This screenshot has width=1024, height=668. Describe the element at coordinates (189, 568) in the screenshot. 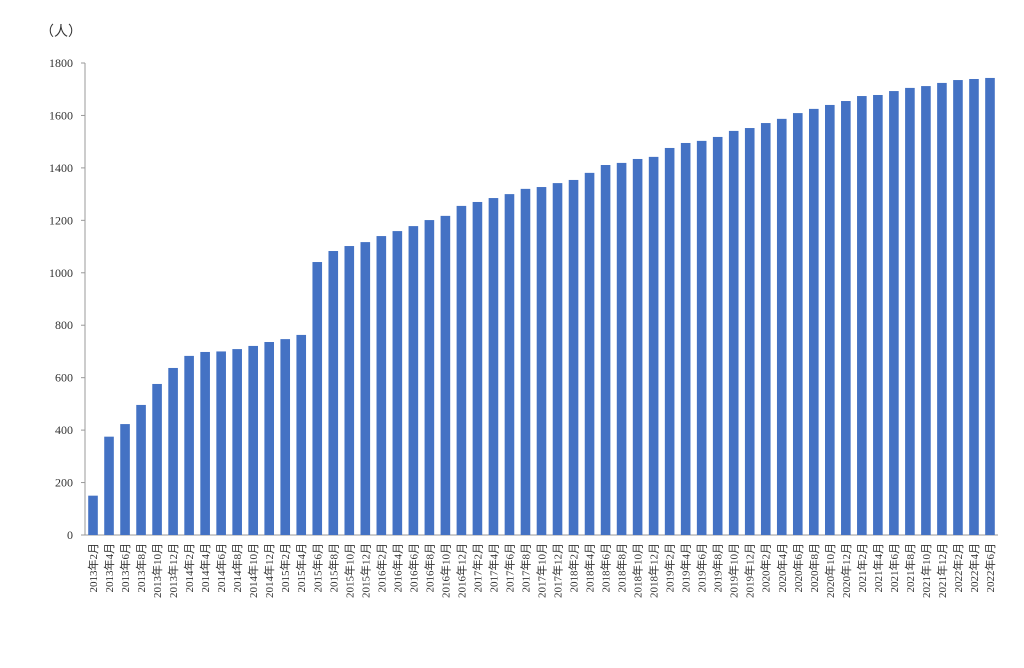

I see `x-tick-label: 2014年2月` at that location.